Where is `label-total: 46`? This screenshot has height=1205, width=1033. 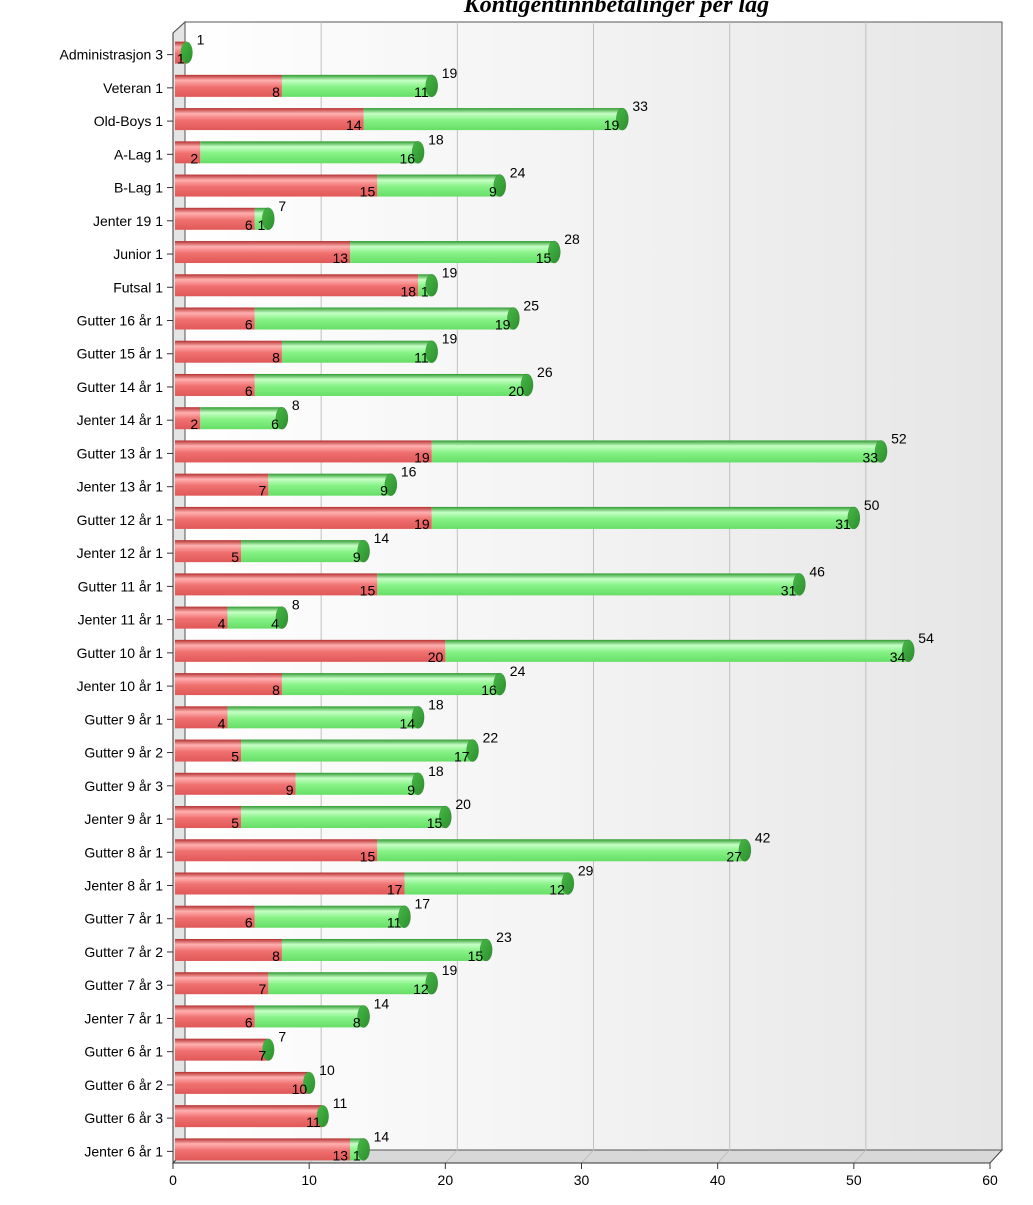
label-total: 46 is located at coordinates (817, 571).